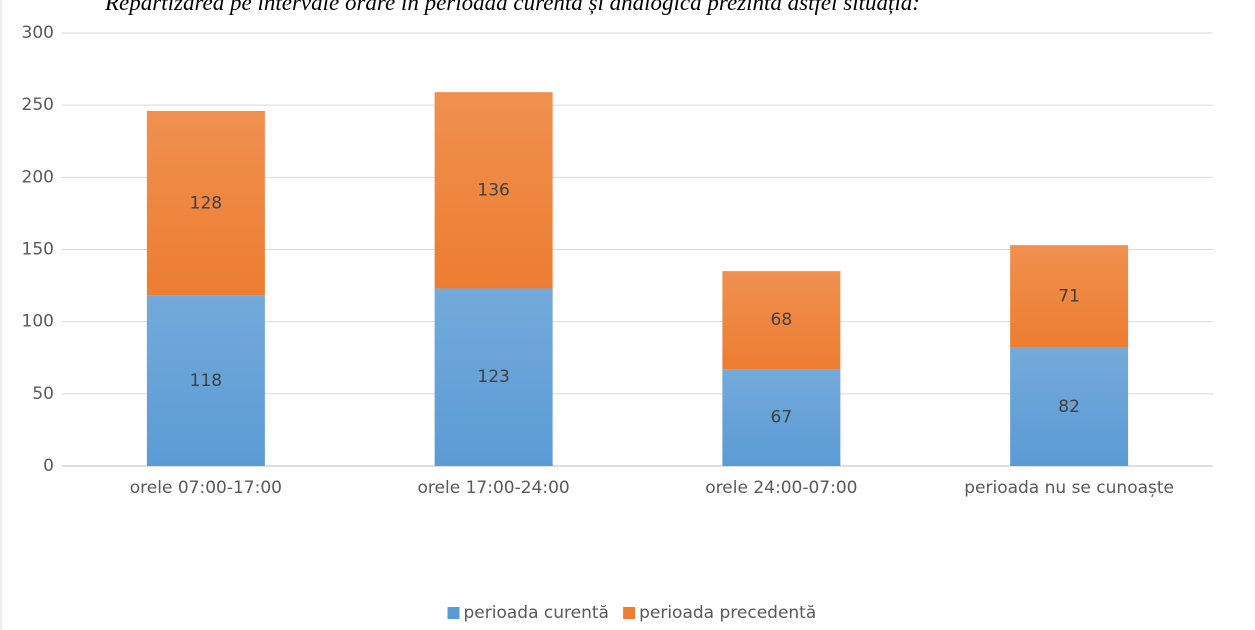 The width and height of the screenshot is (1255, 630). What do you see at coordinates (38, 105) in the screenshot?
I see `y-tick-label: 250` at bounding box center [38, 105].